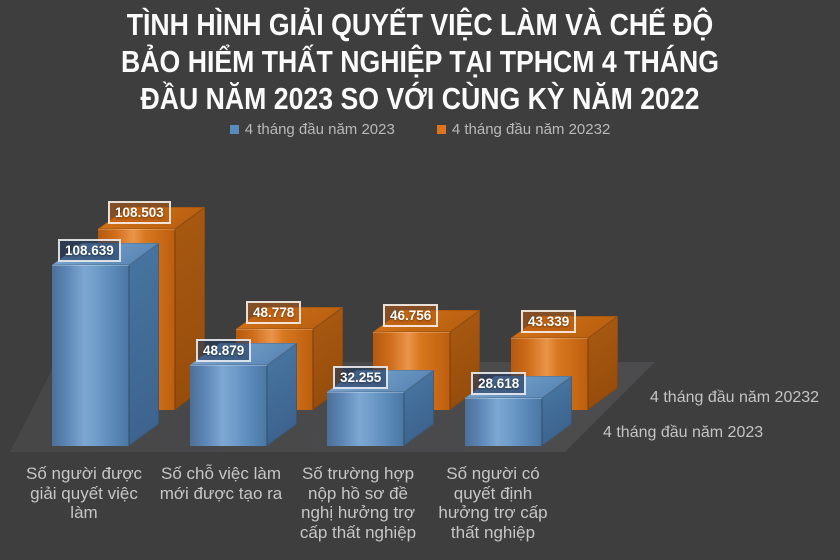 Image resolution: width=840 pixels, height=560 pixels. I want to click on bar-side-face, so click(144, 344).